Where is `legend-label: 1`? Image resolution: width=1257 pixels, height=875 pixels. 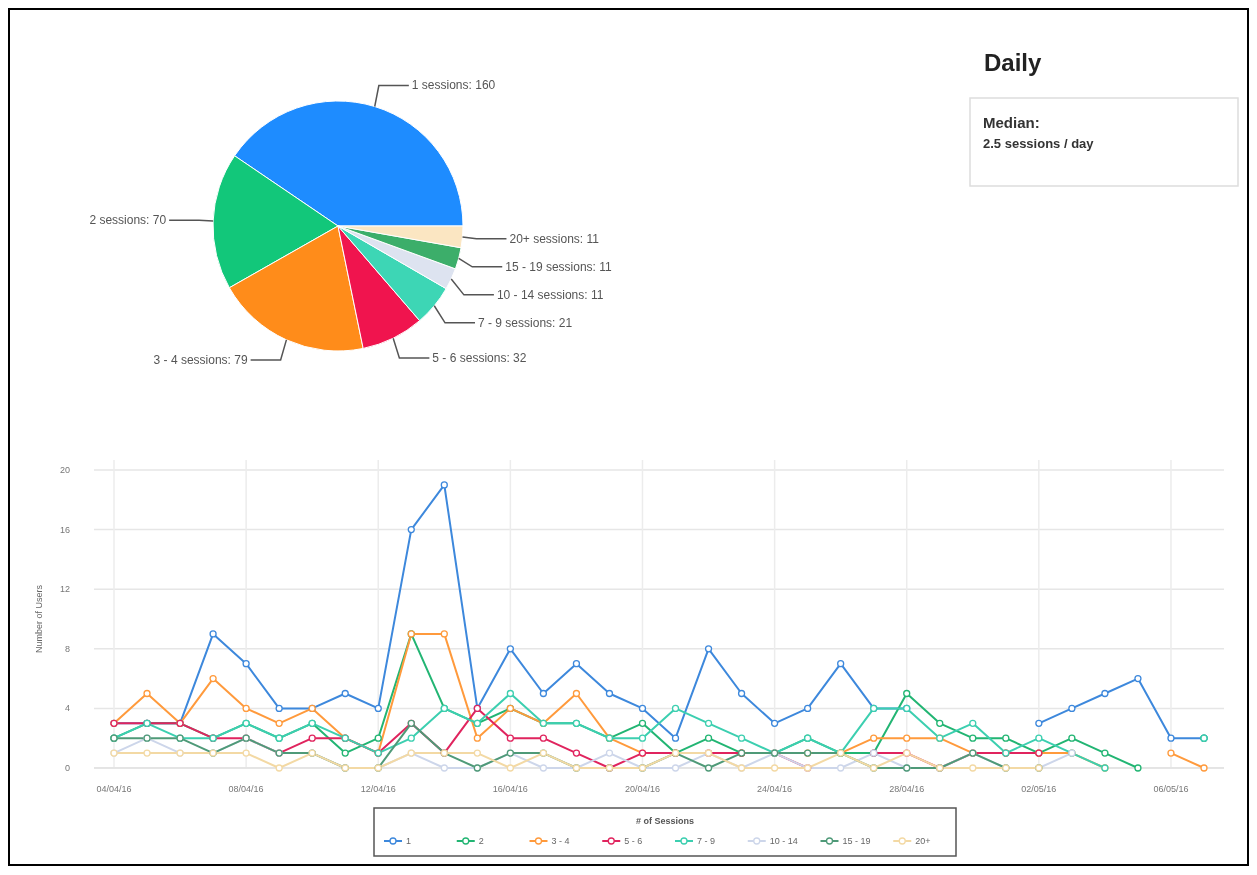 legend-label: 1 is located at coordinates (409, 841).